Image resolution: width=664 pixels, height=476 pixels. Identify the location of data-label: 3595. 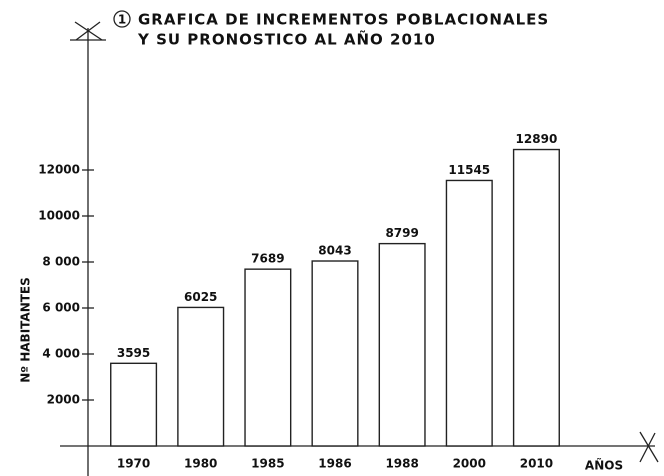
(133, 353).